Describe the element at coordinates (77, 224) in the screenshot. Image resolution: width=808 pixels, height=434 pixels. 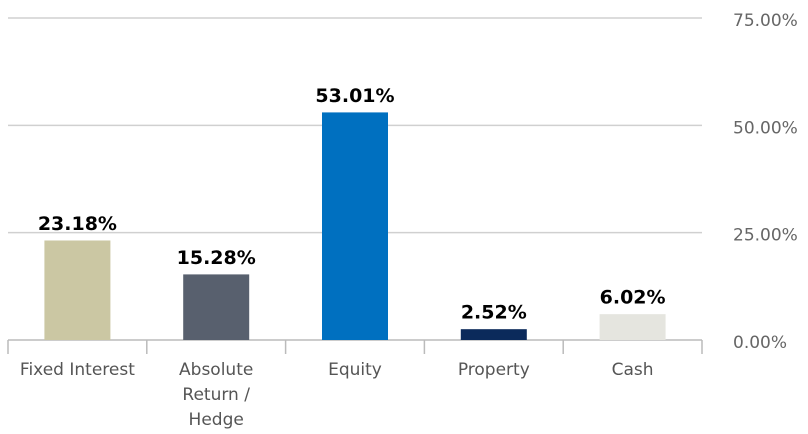
I see `value-label: 23.18%` at that location.